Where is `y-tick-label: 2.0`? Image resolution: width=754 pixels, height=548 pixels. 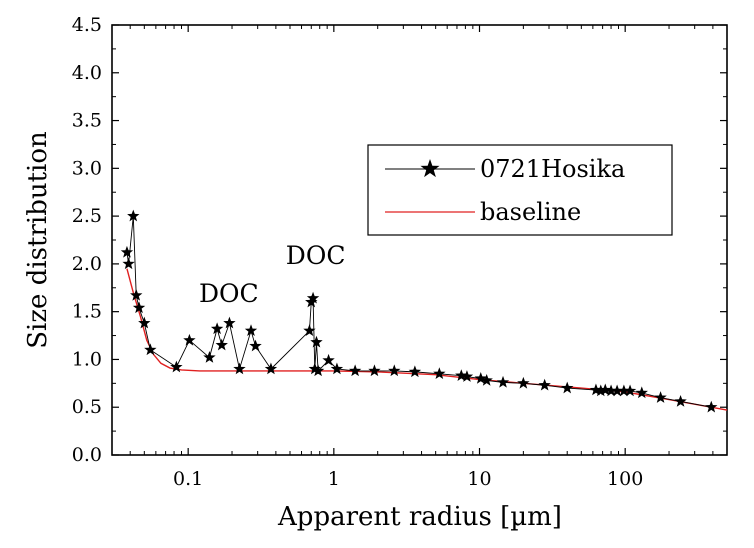
y-tick-label: 2.0 is located at coordinates (87, 264).